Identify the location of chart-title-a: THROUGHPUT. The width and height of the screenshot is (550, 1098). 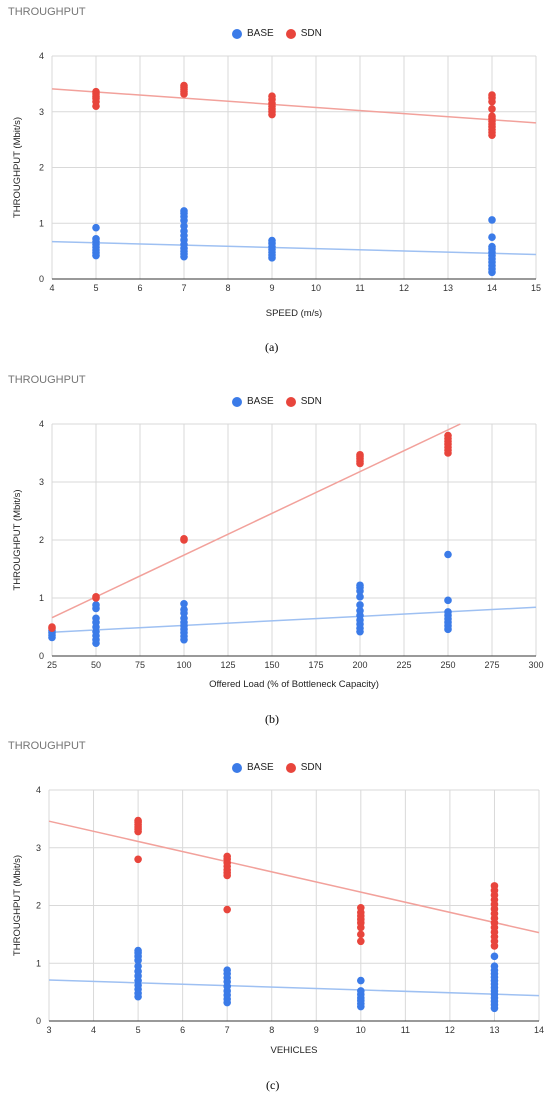
(47, 12).